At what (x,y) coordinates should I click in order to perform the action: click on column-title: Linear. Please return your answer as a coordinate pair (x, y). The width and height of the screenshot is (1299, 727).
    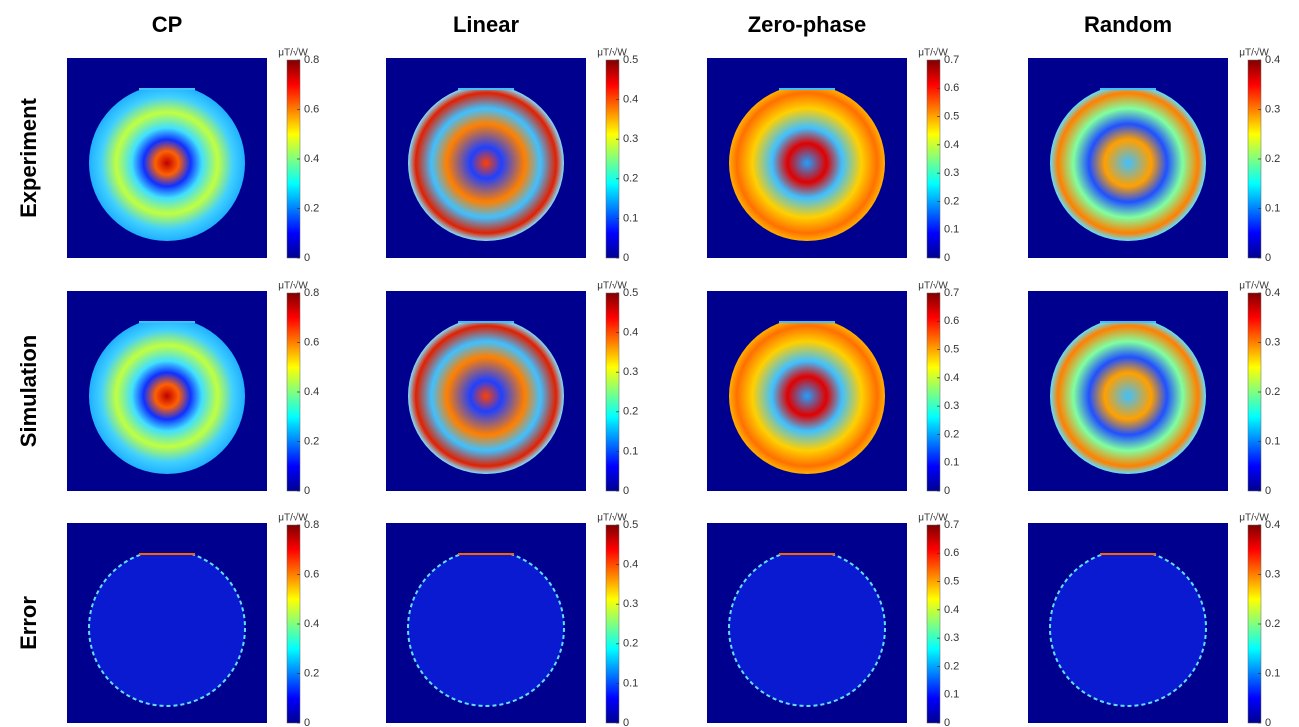
    Looking at the image, I should click on (486, 24).